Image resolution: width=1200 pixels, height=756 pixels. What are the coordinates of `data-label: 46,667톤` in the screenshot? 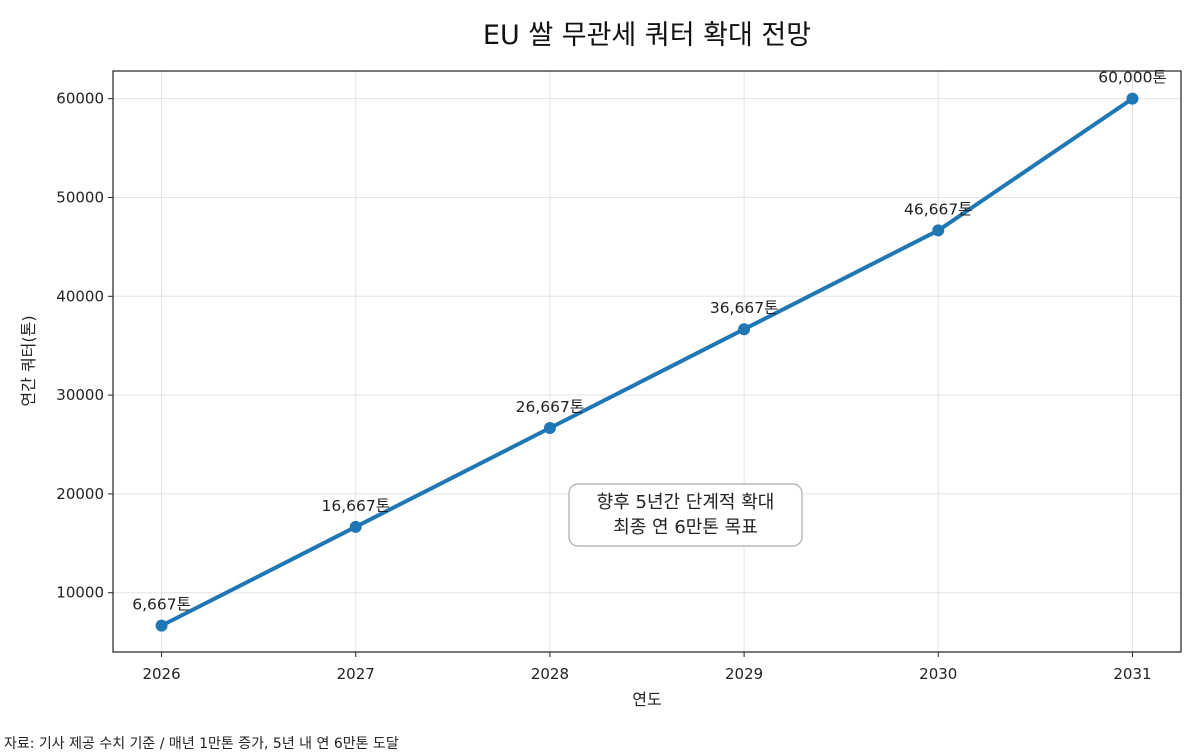 It's located at (938, 209).